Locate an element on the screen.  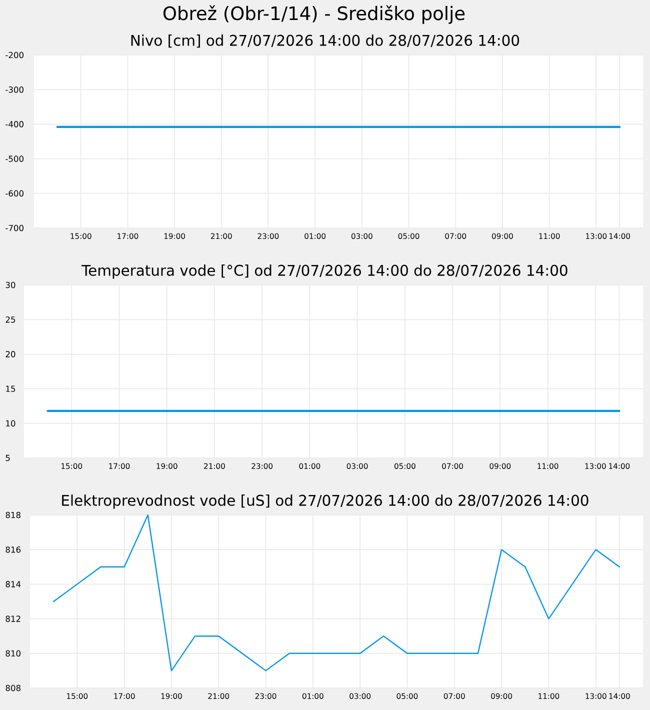
y-tick-label: -400 is located at coordinates (15, 124).